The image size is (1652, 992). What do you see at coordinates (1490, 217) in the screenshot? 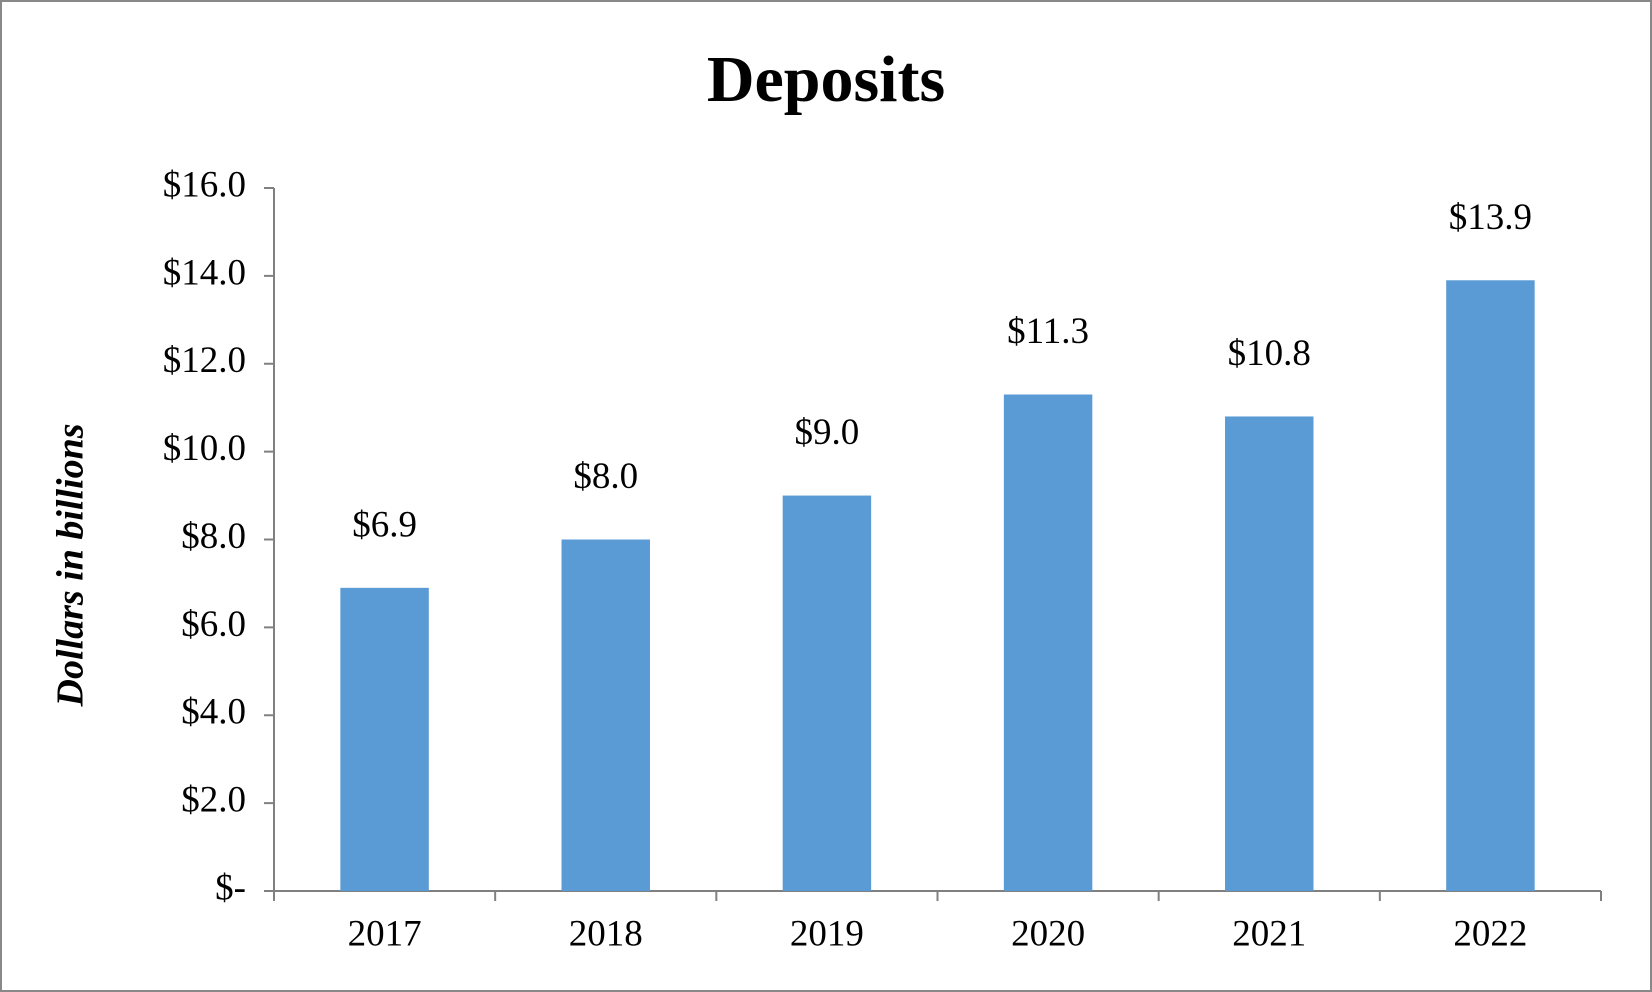
I see `data-label: $13.9` at bounding box center [1490, 217].